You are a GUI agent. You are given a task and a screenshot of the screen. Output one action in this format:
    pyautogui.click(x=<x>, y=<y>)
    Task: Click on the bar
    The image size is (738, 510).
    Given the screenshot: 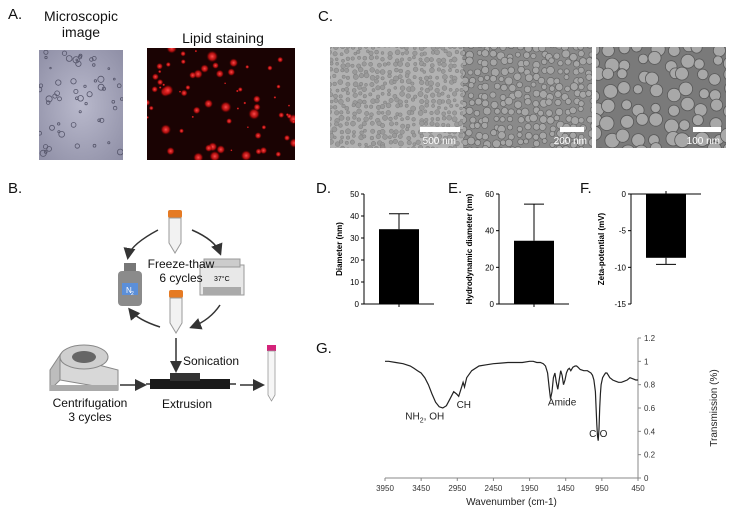 What is the action you would take?
    pyautogui.click(x=666, y=226)
    